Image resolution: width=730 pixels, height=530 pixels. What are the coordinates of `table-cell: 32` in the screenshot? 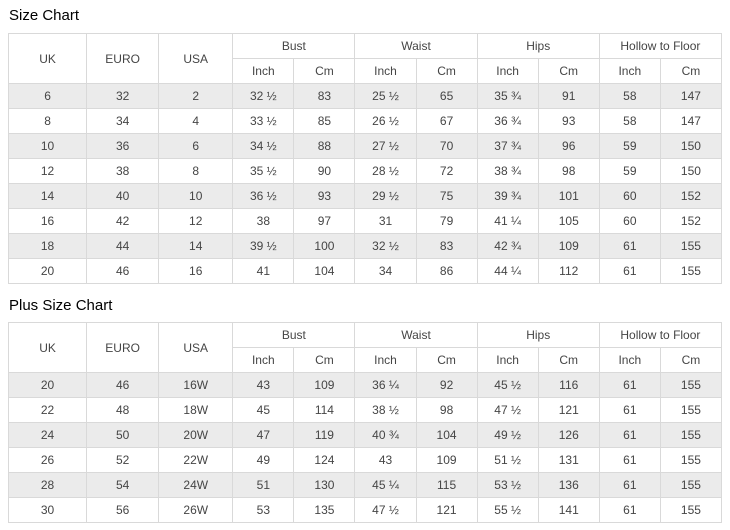 It's located at (123, 96).